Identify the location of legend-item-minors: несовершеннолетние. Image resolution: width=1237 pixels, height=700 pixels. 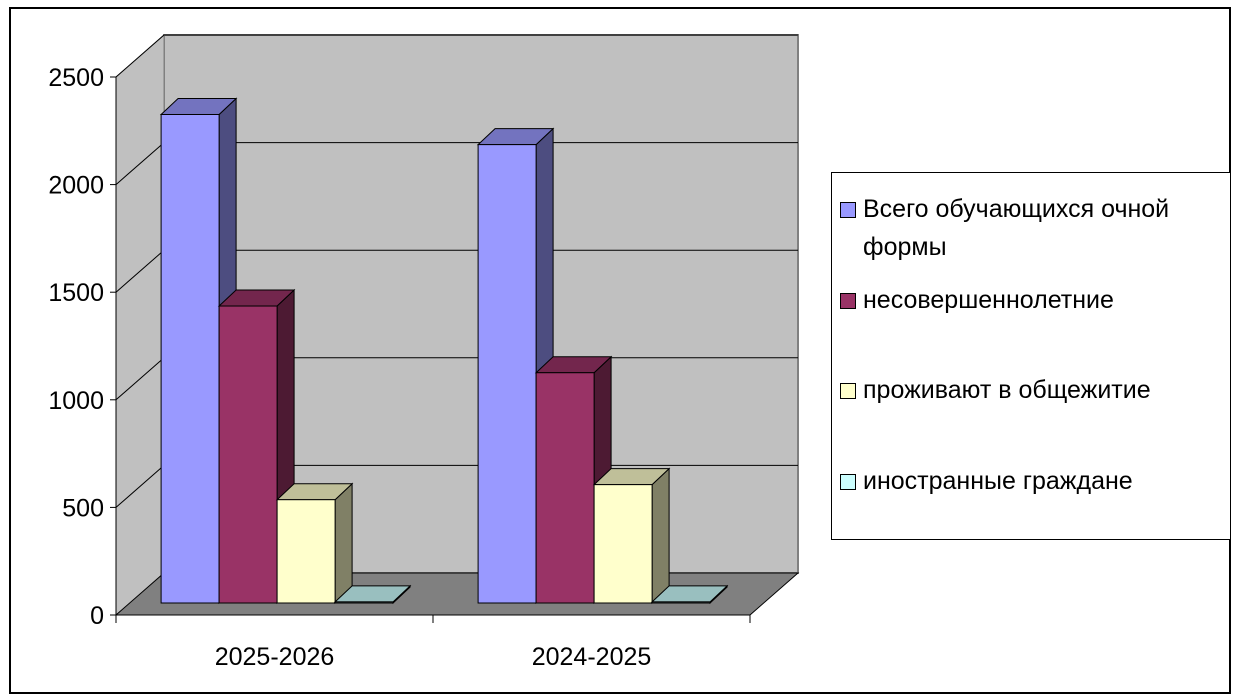
(1035, 300).